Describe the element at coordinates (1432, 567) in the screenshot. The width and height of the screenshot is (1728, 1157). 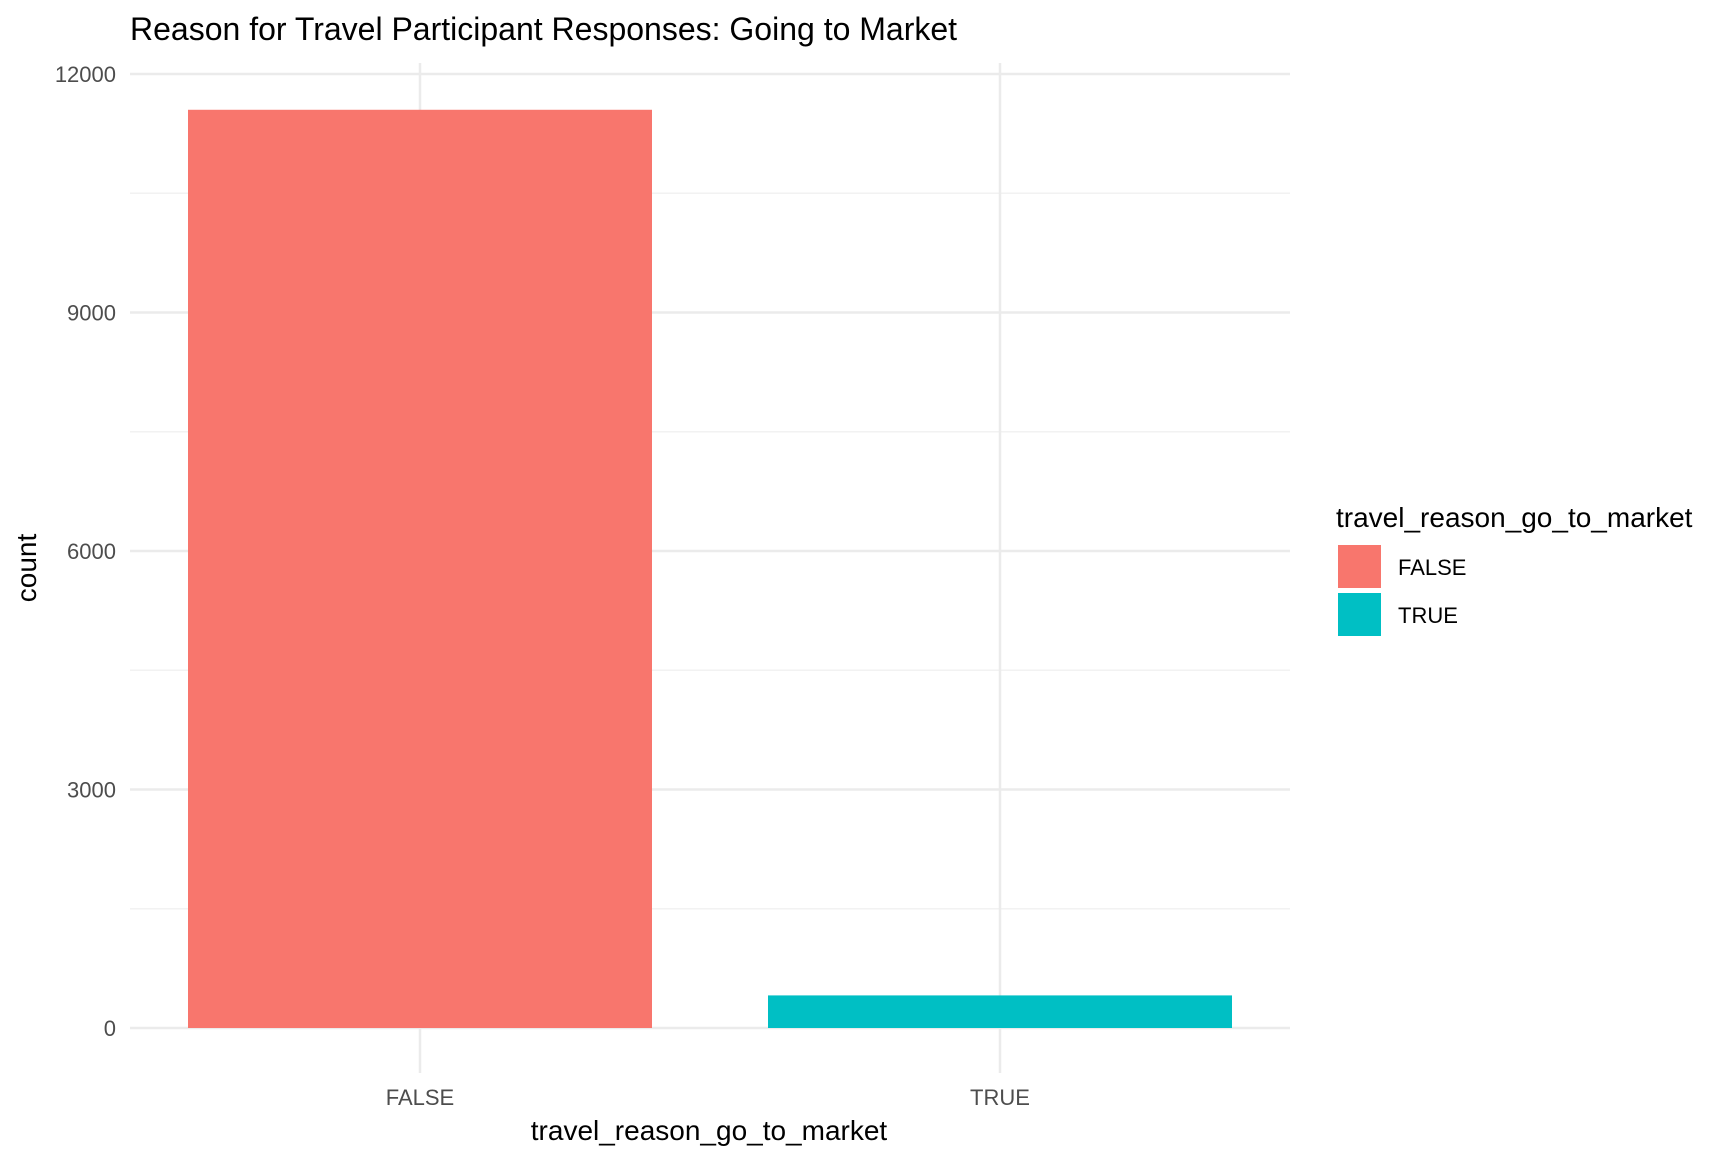
I see `legend-label: FALSE` at that location.